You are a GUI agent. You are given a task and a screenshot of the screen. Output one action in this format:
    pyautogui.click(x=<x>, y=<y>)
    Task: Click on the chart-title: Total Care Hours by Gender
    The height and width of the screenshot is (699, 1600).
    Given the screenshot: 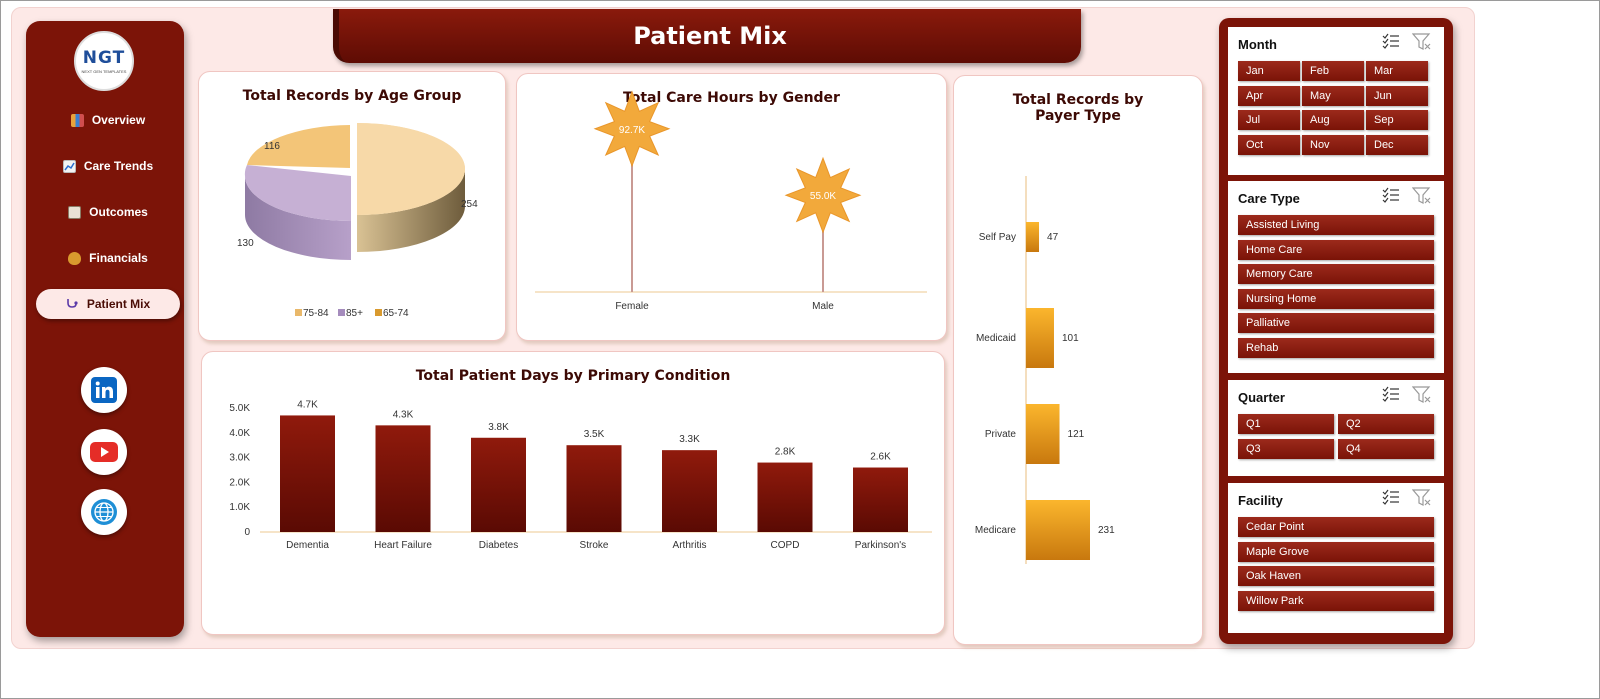 What is the action you would take?
    pyautogui.click(x=731, y=98)
    